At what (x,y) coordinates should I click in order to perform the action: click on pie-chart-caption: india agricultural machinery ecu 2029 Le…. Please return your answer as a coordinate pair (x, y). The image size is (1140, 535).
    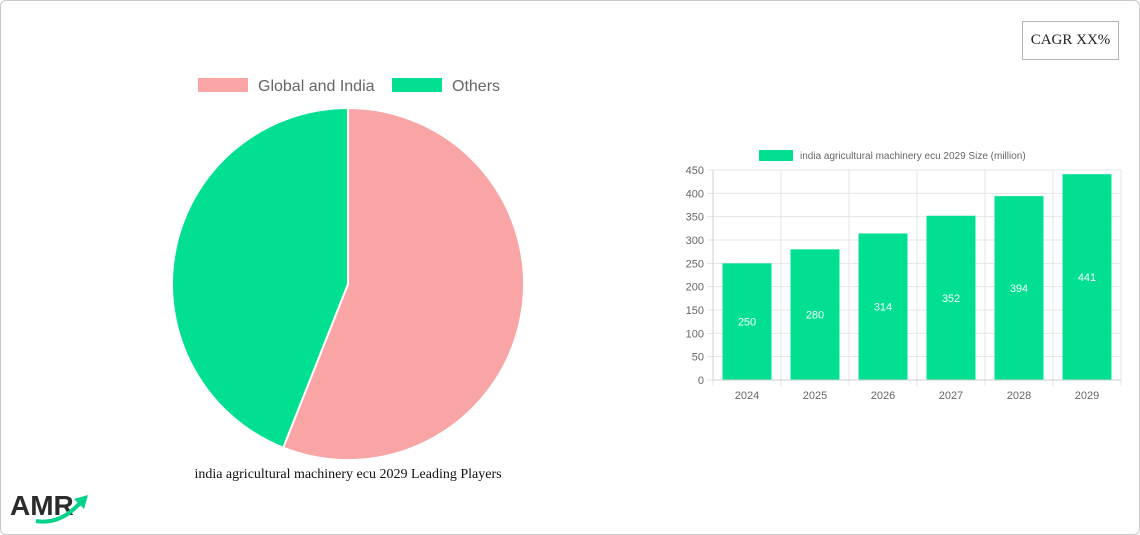
    Looking at the image, I should click on (348, 474).